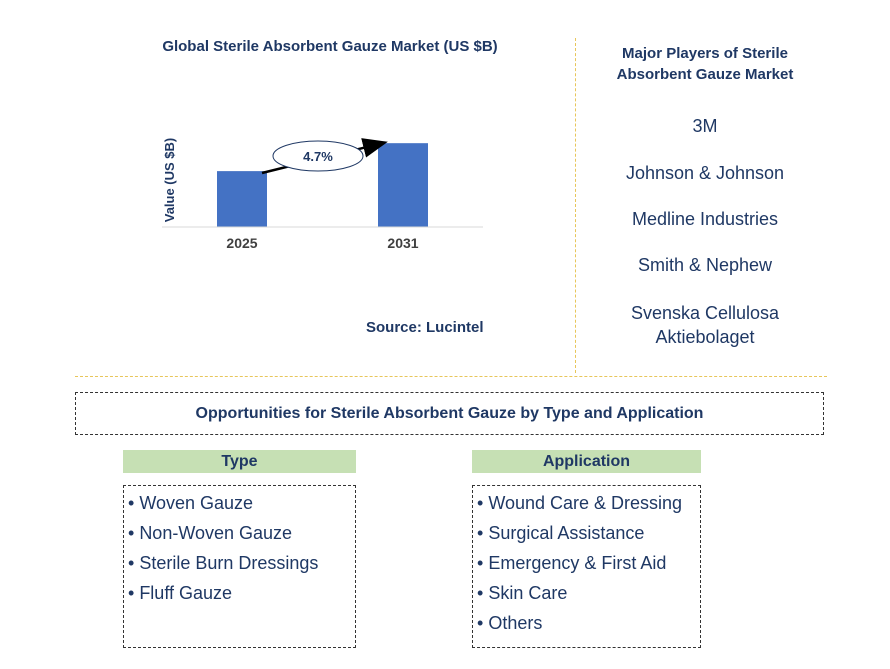  Describe the element at coordinates (575, 205) in the screenshot. I see `vertical-divider` at that location.